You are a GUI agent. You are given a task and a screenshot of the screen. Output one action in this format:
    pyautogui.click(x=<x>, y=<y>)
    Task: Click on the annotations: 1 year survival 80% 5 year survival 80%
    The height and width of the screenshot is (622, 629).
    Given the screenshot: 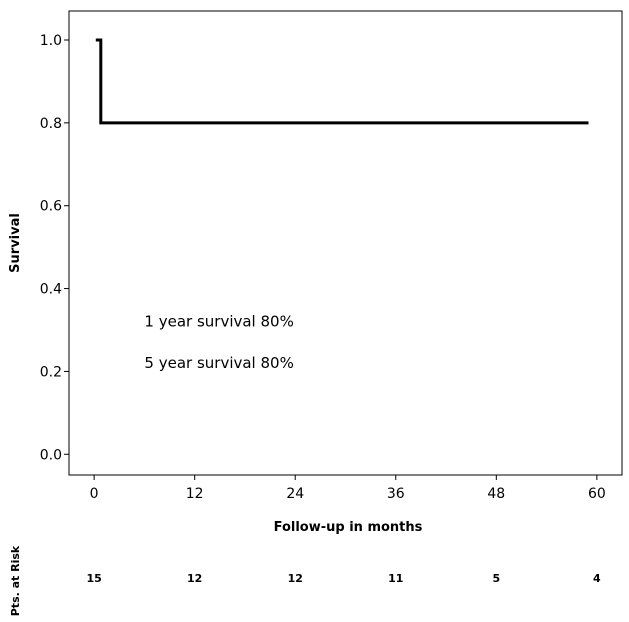 What is the action you would take?
    pyautogui.click(x=218, y=342)
    